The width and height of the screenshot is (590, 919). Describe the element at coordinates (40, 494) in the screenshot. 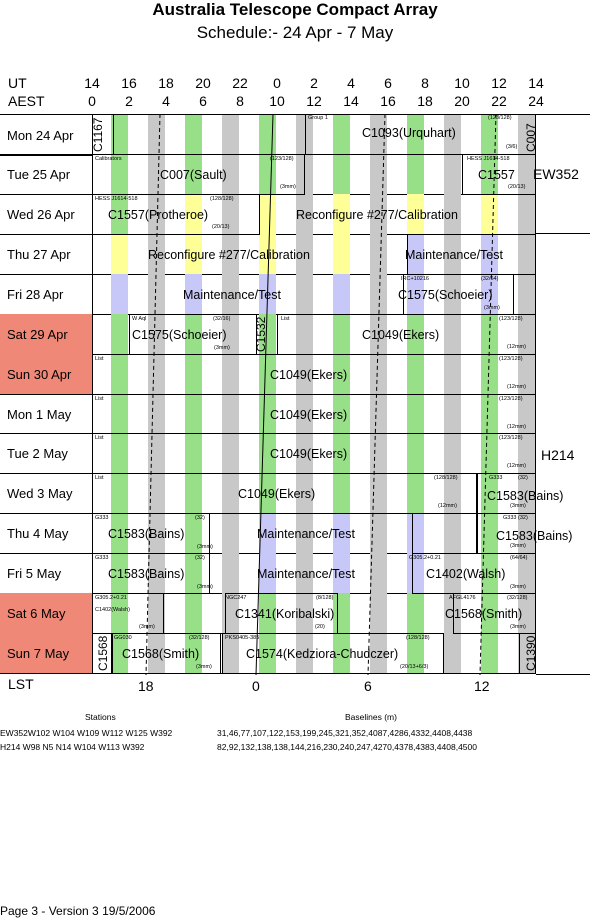

I see `day-label: Wed 3 May` at that location.